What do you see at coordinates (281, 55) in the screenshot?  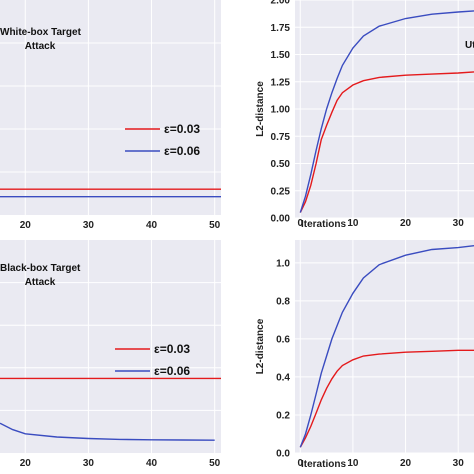 I see `y-tick-label: 1.50` at bounding box center [281, 55].